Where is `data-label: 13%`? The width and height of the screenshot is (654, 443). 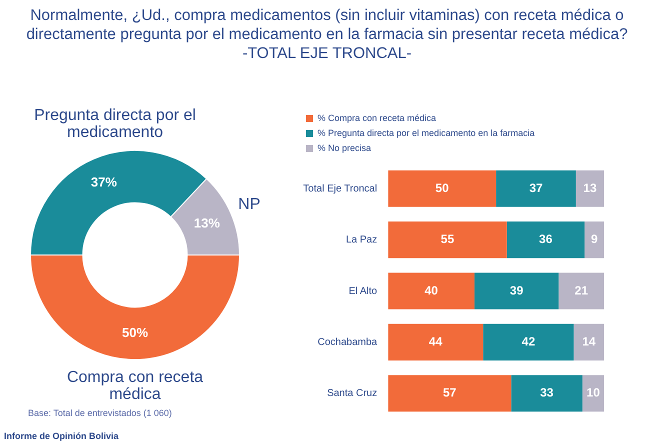 data-label: 13% is located at coordinates (207, 222).